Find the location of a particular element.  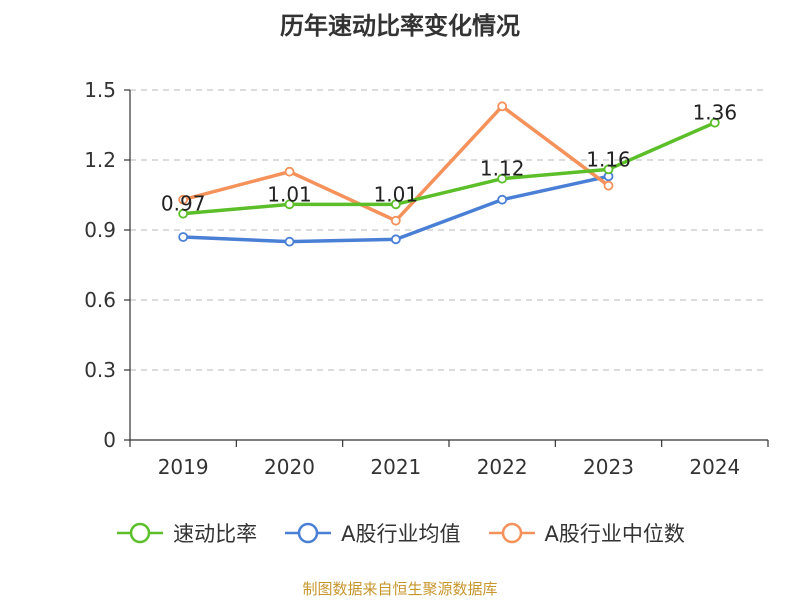

data-label: 1.16 is located at coordinates (608, 159).